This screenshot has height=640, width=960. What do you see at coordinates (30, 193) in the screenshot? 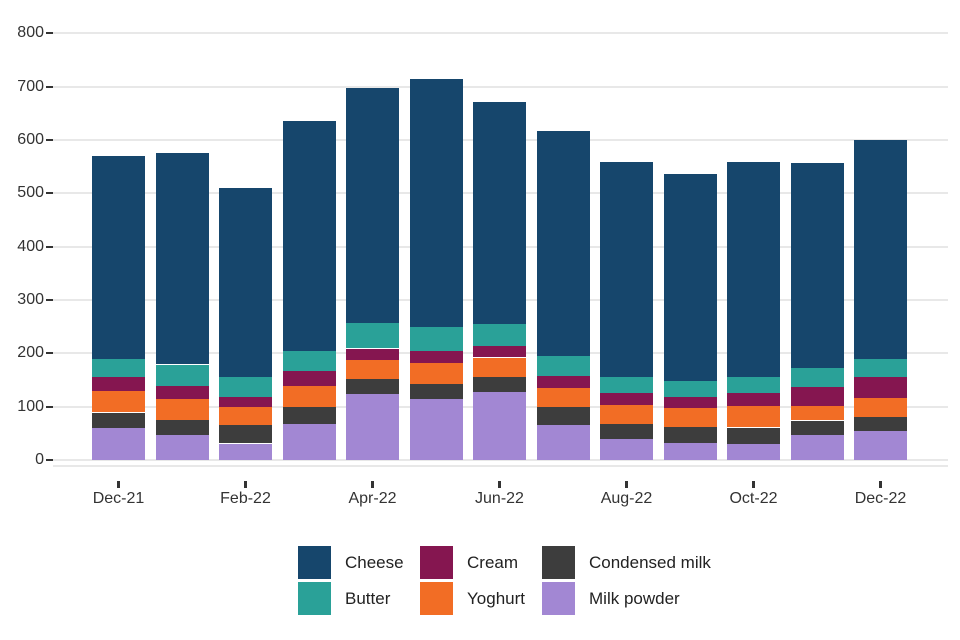
I see `y-axis-label-500: 500` at bounding box center [30, 193].